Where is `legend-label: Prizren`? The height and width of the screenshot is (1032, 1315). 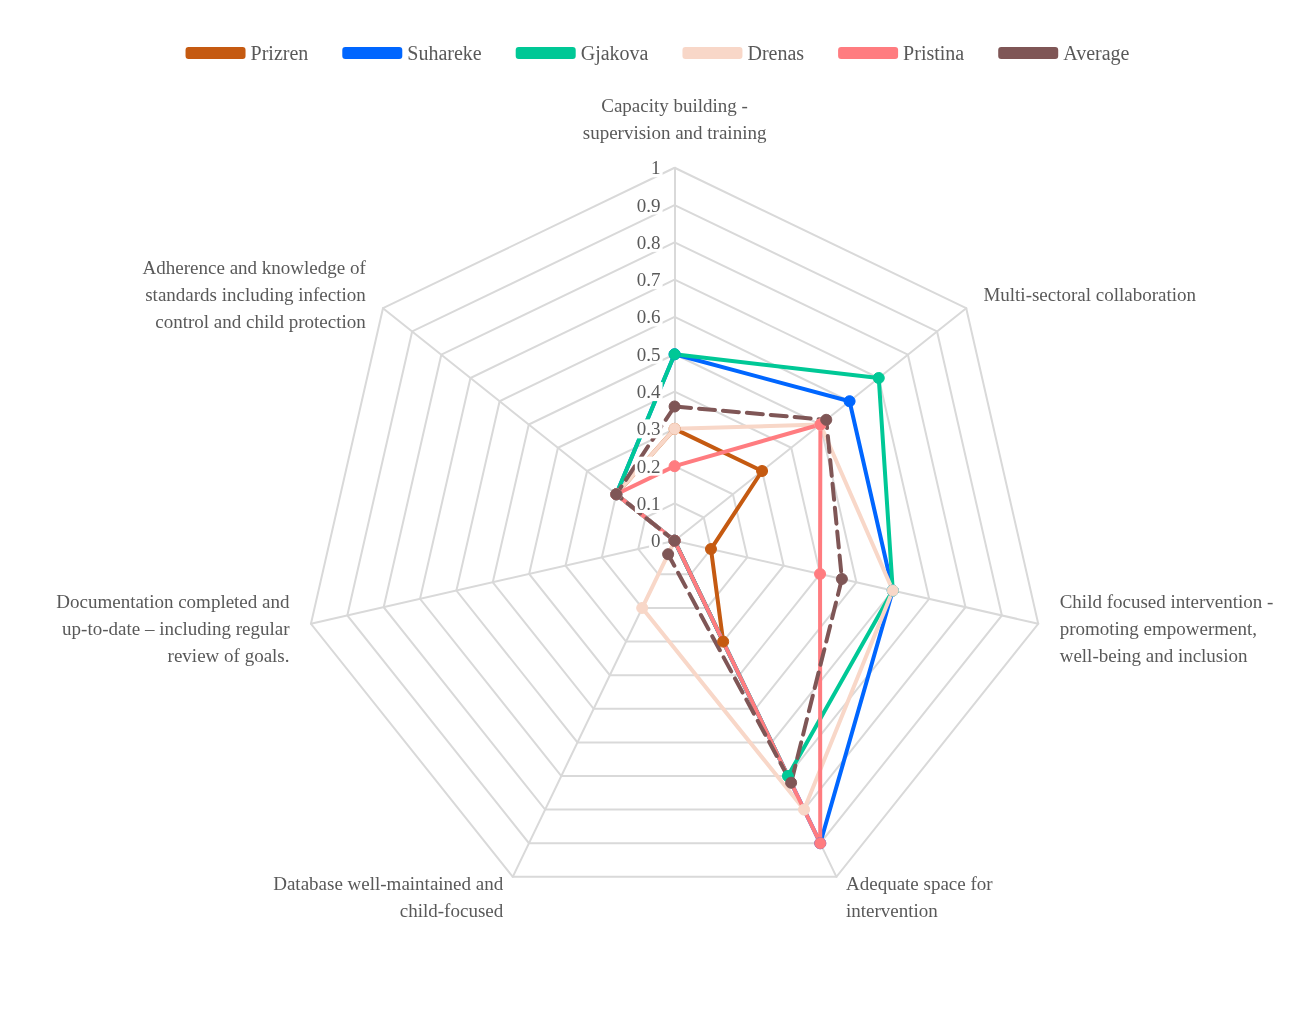
legend-label: Prizren is located at coordinates (279, 53).